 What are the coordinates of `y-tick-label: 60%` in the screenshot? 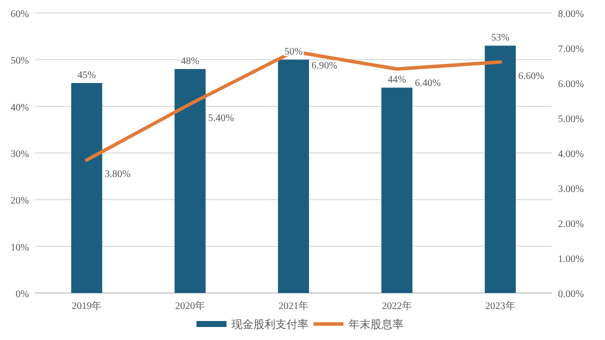 It's located at (19, 14).